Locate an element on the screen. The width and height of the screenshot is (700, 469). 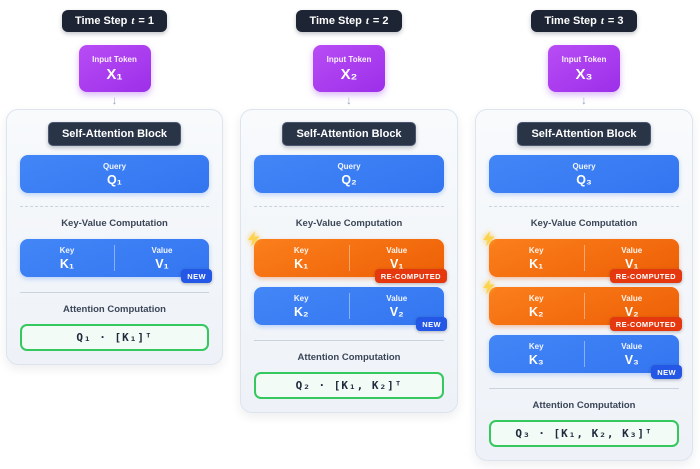
kv-rows: Key K₁ Value V₁ RE-COMPUTED Key K₂ is located at coordinates (347, 281).